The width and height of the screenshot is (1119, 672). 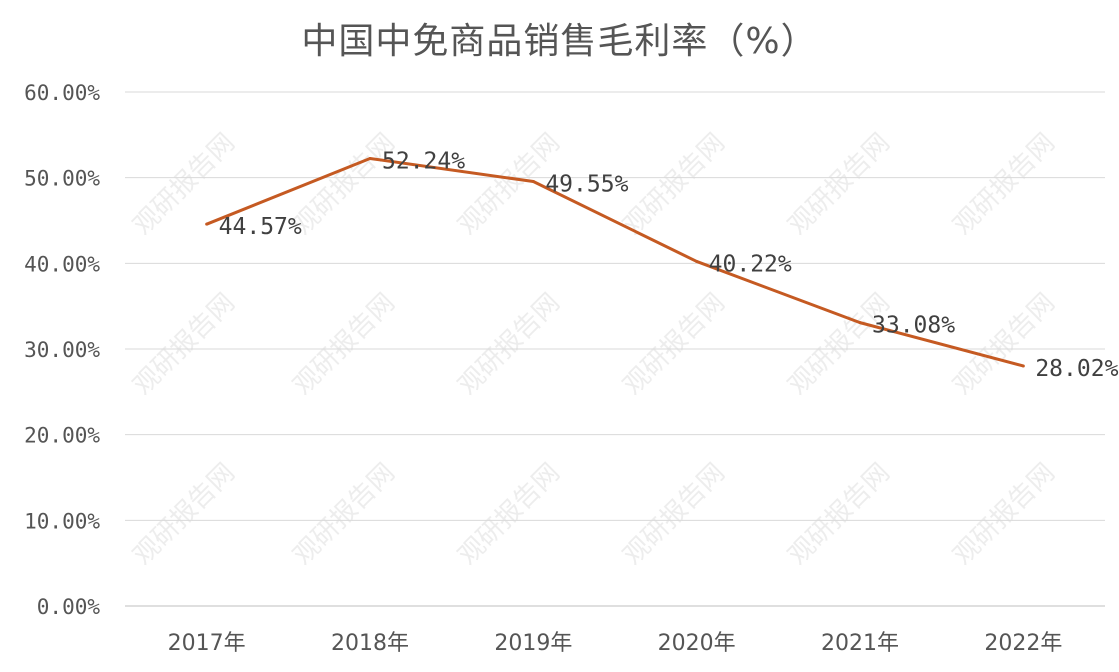 I want to click on x-tick-label: 2017年, so click(x=207, y=643).